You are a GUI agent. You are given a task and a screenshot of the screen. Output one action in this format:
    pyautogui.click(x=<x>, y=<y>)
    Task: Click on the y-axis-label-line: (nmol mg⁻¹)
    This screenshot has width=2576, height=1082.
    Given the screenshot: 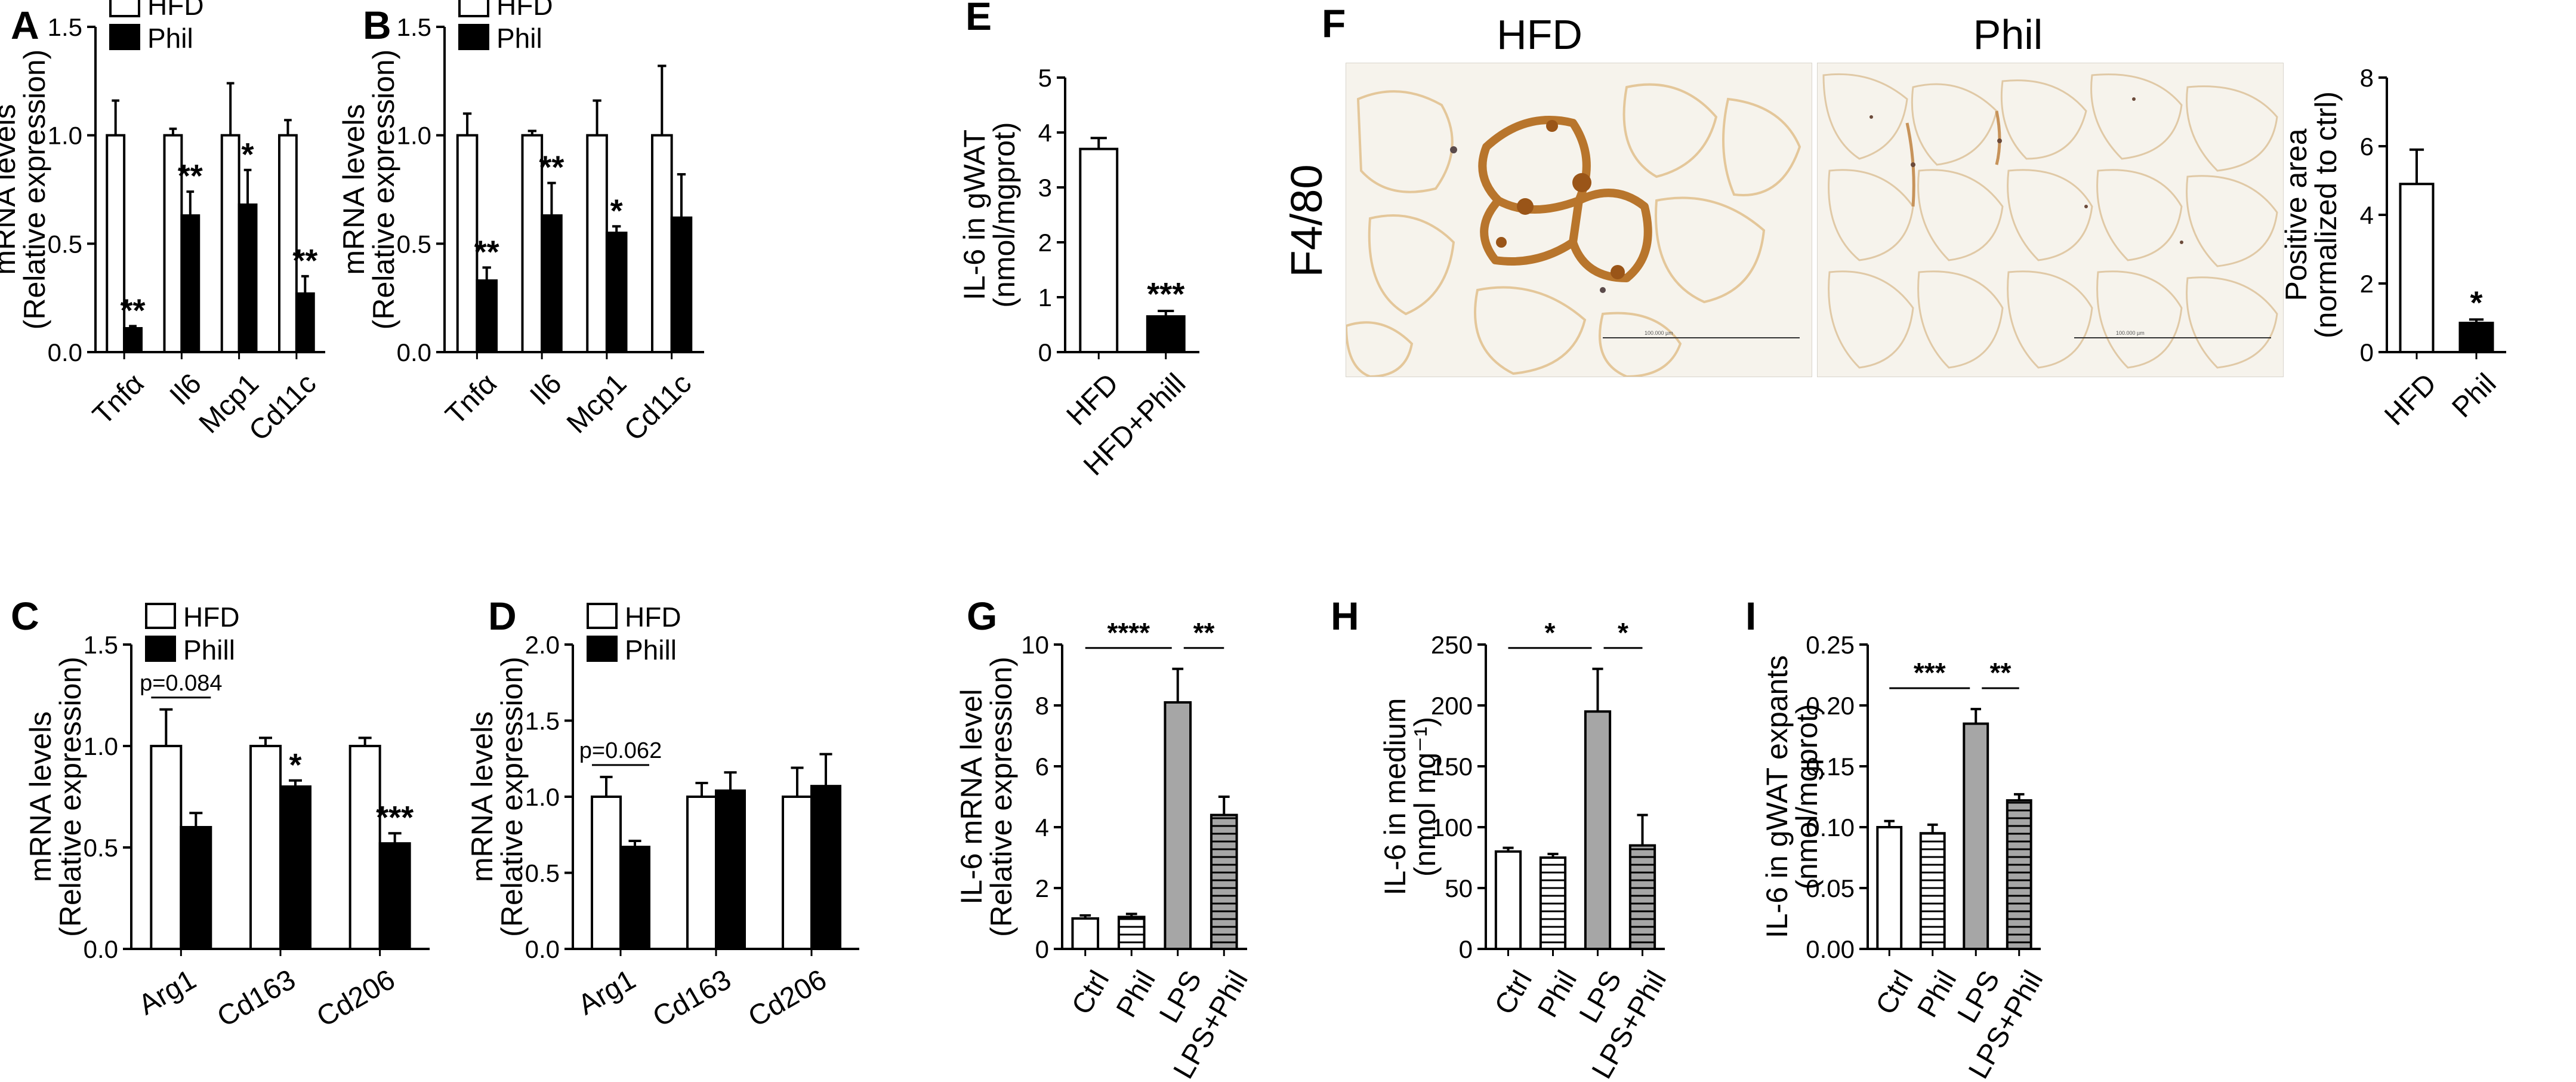 What is the action you would take?
    pyautogui.click(x=1425, y=797)
    